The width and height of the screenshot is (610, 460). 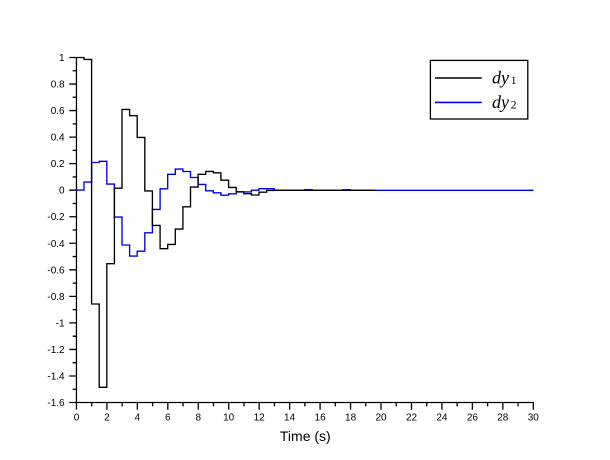 What do you see at coordinates (56, 403) in the screenshot?
I see `svg-text: -1.6` at bounding box center [56, 403].